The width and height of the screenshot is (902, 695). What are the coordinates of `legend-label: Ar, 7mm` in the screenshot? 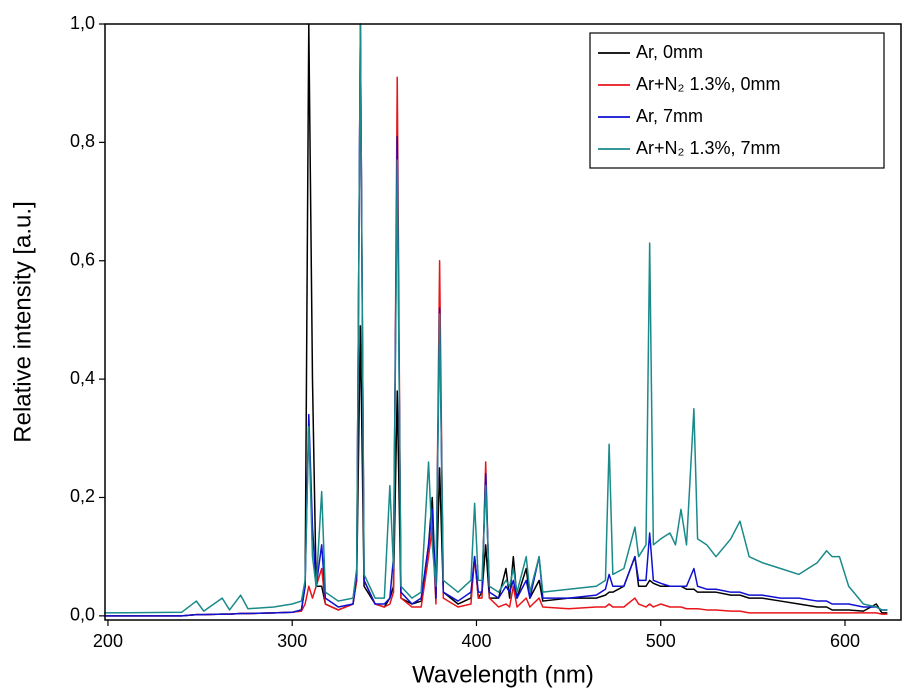 It's located at (669, 116).